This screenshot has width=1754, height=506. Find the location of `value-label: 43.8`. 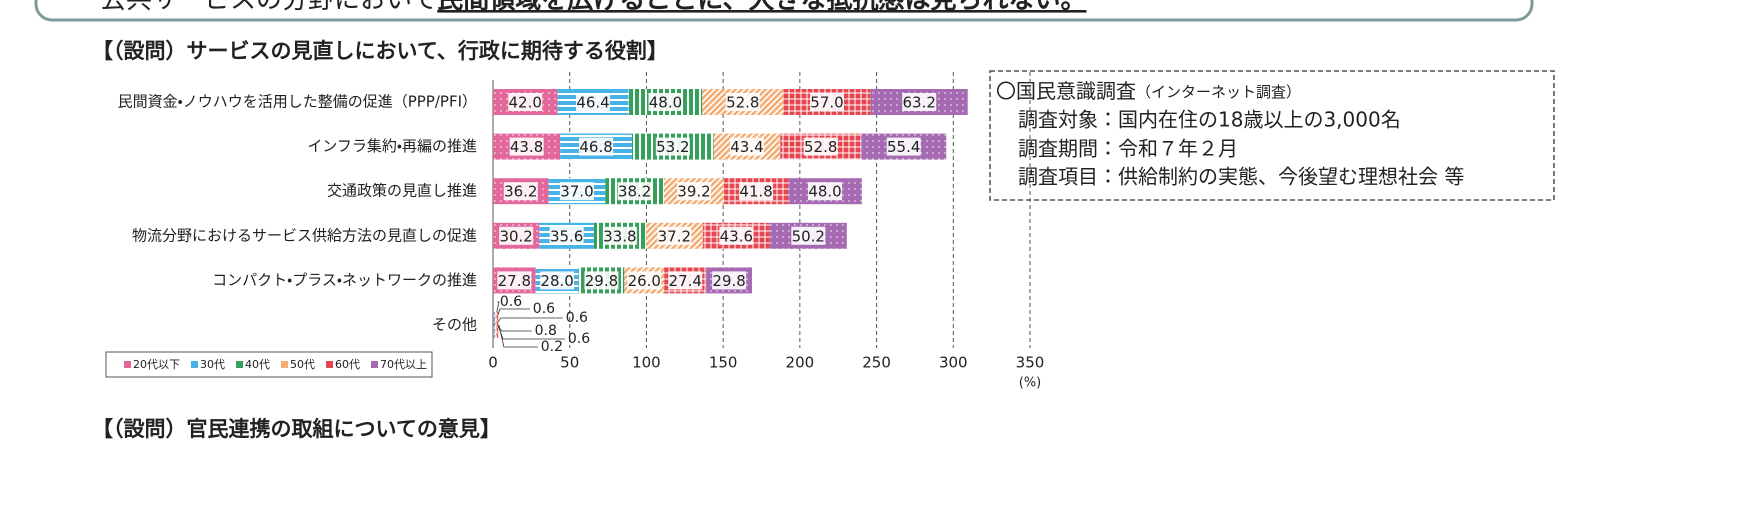

value-label: 43.8 is located at coordinates (526, 147).